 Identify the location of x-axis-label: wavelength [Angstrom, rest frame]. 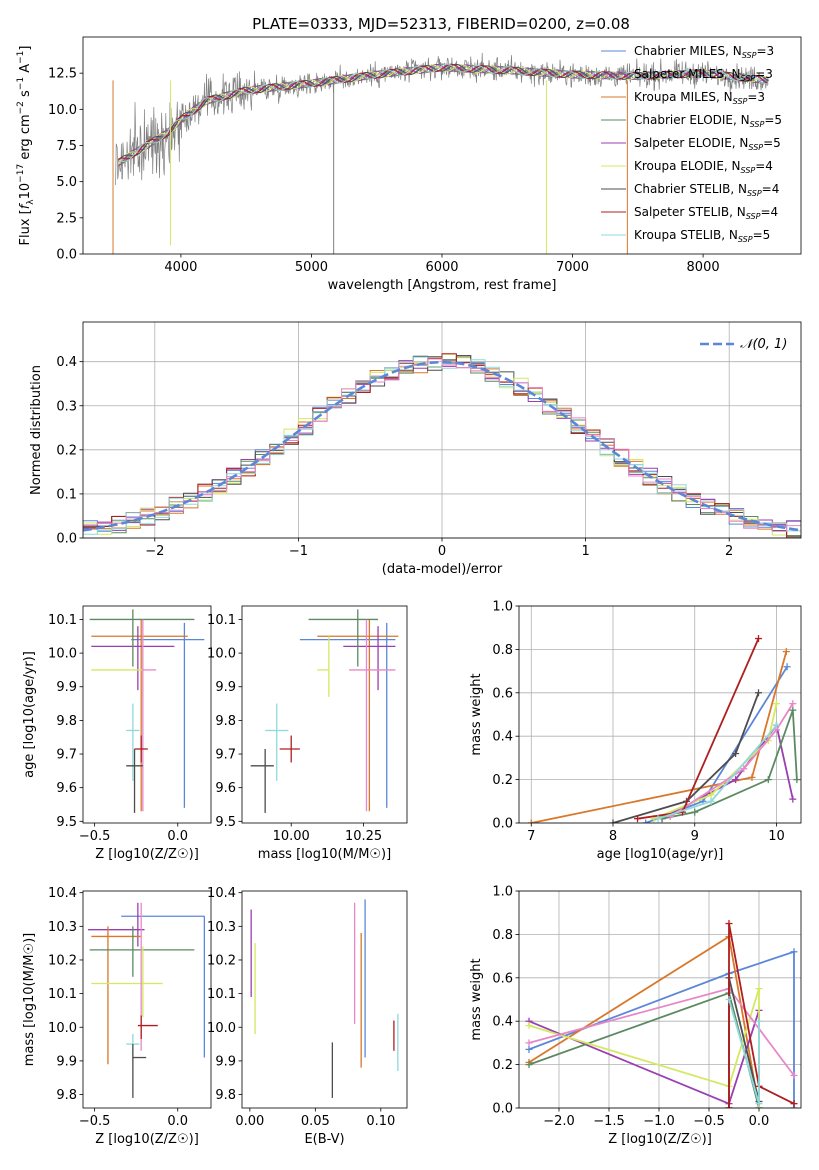
(442, 285).